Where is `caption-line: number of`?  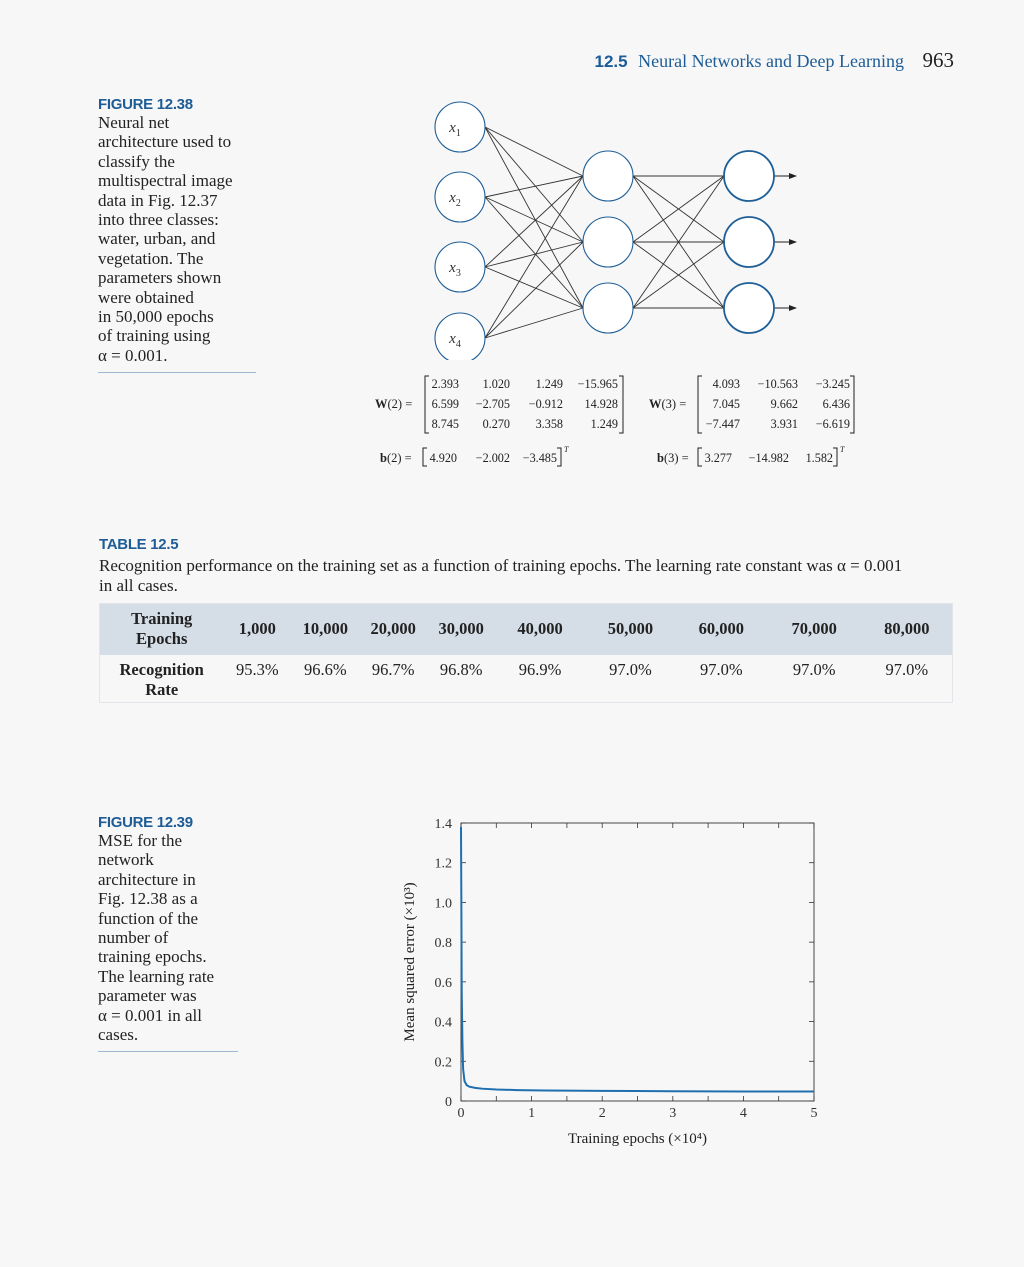
caption-line: number of is located at coordinates (133, 938).